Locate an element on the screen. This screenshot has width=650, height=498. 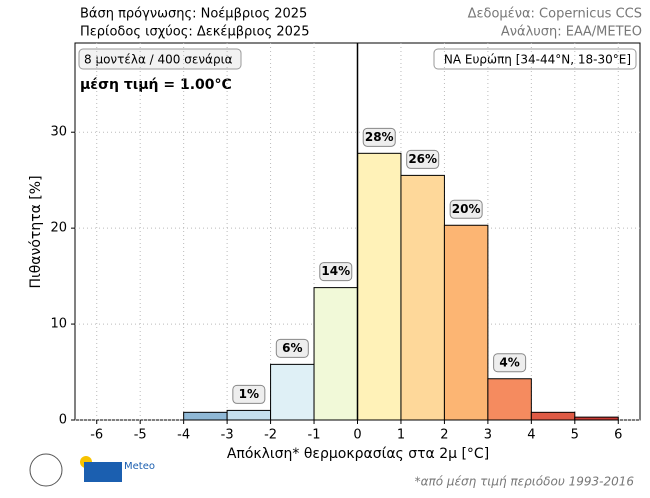
data-label: 26% is located at coordinates (422, 159).